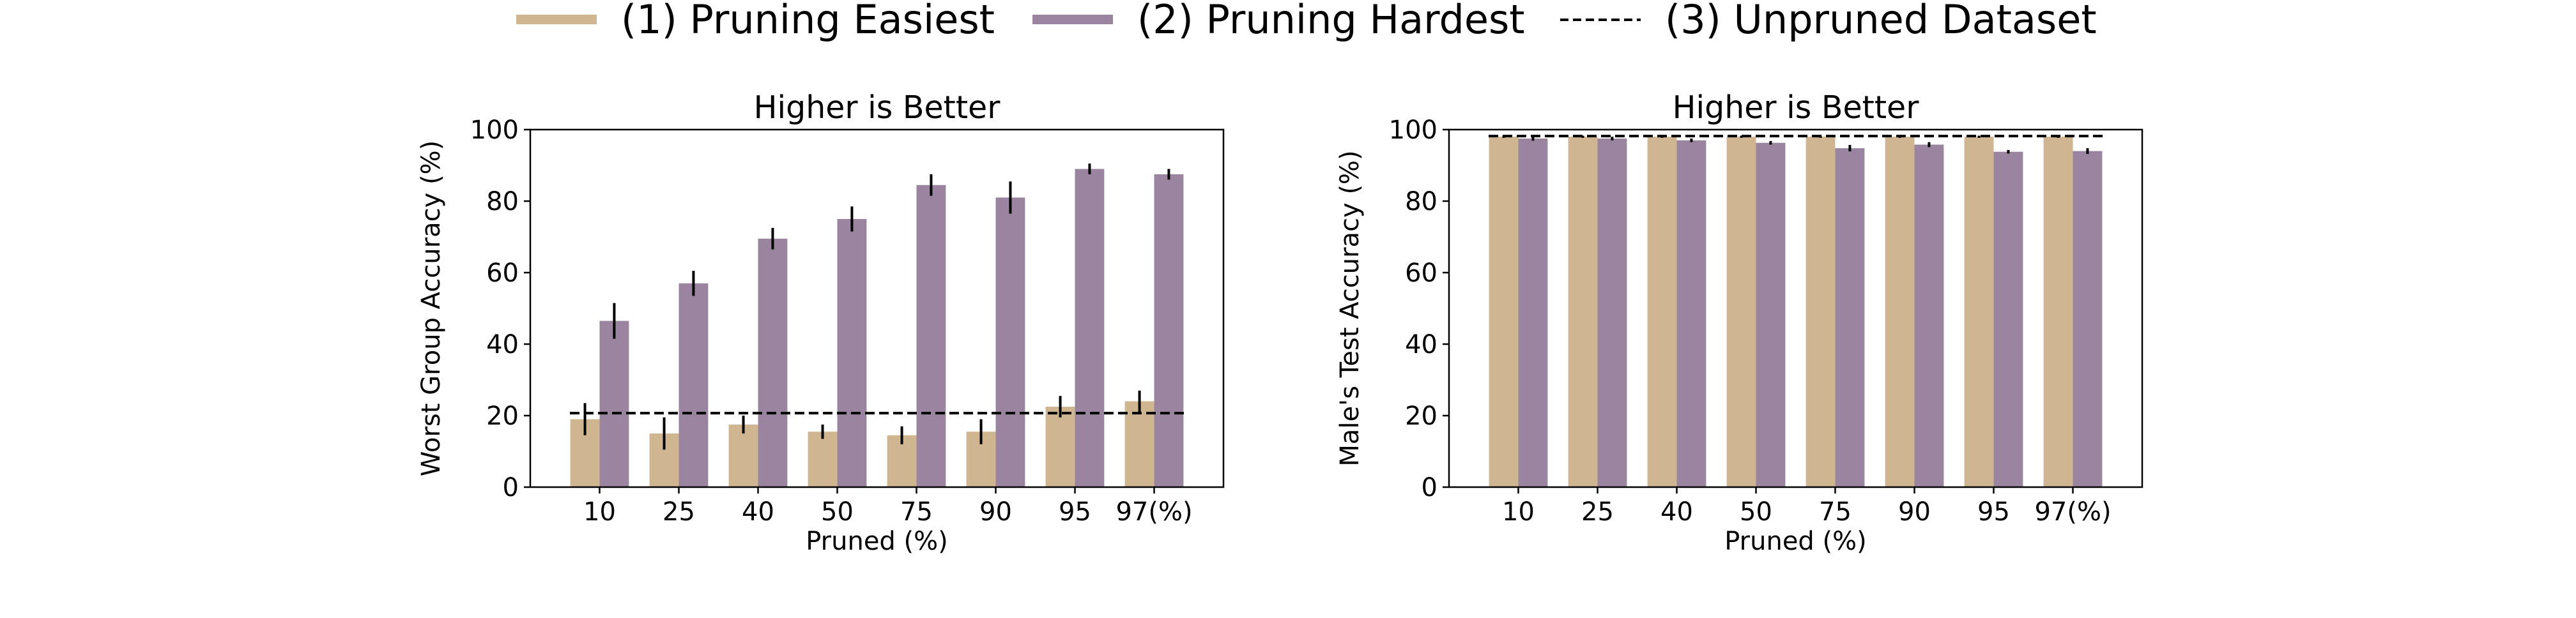 Image resolution: width=2576 pixels, height=618 pixels. Describe the element at coordinates (1881, 21) in the screenshot. I see `legend-label-unpruned: (3) Unpruned Dataset` at that location.